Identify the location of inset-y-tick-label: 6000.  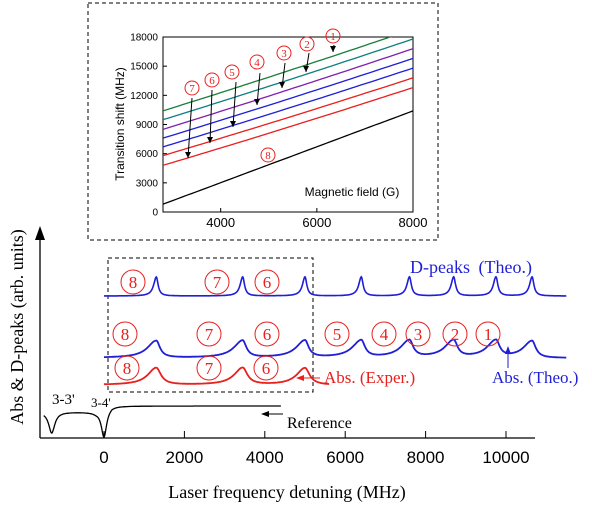
(147, 154).